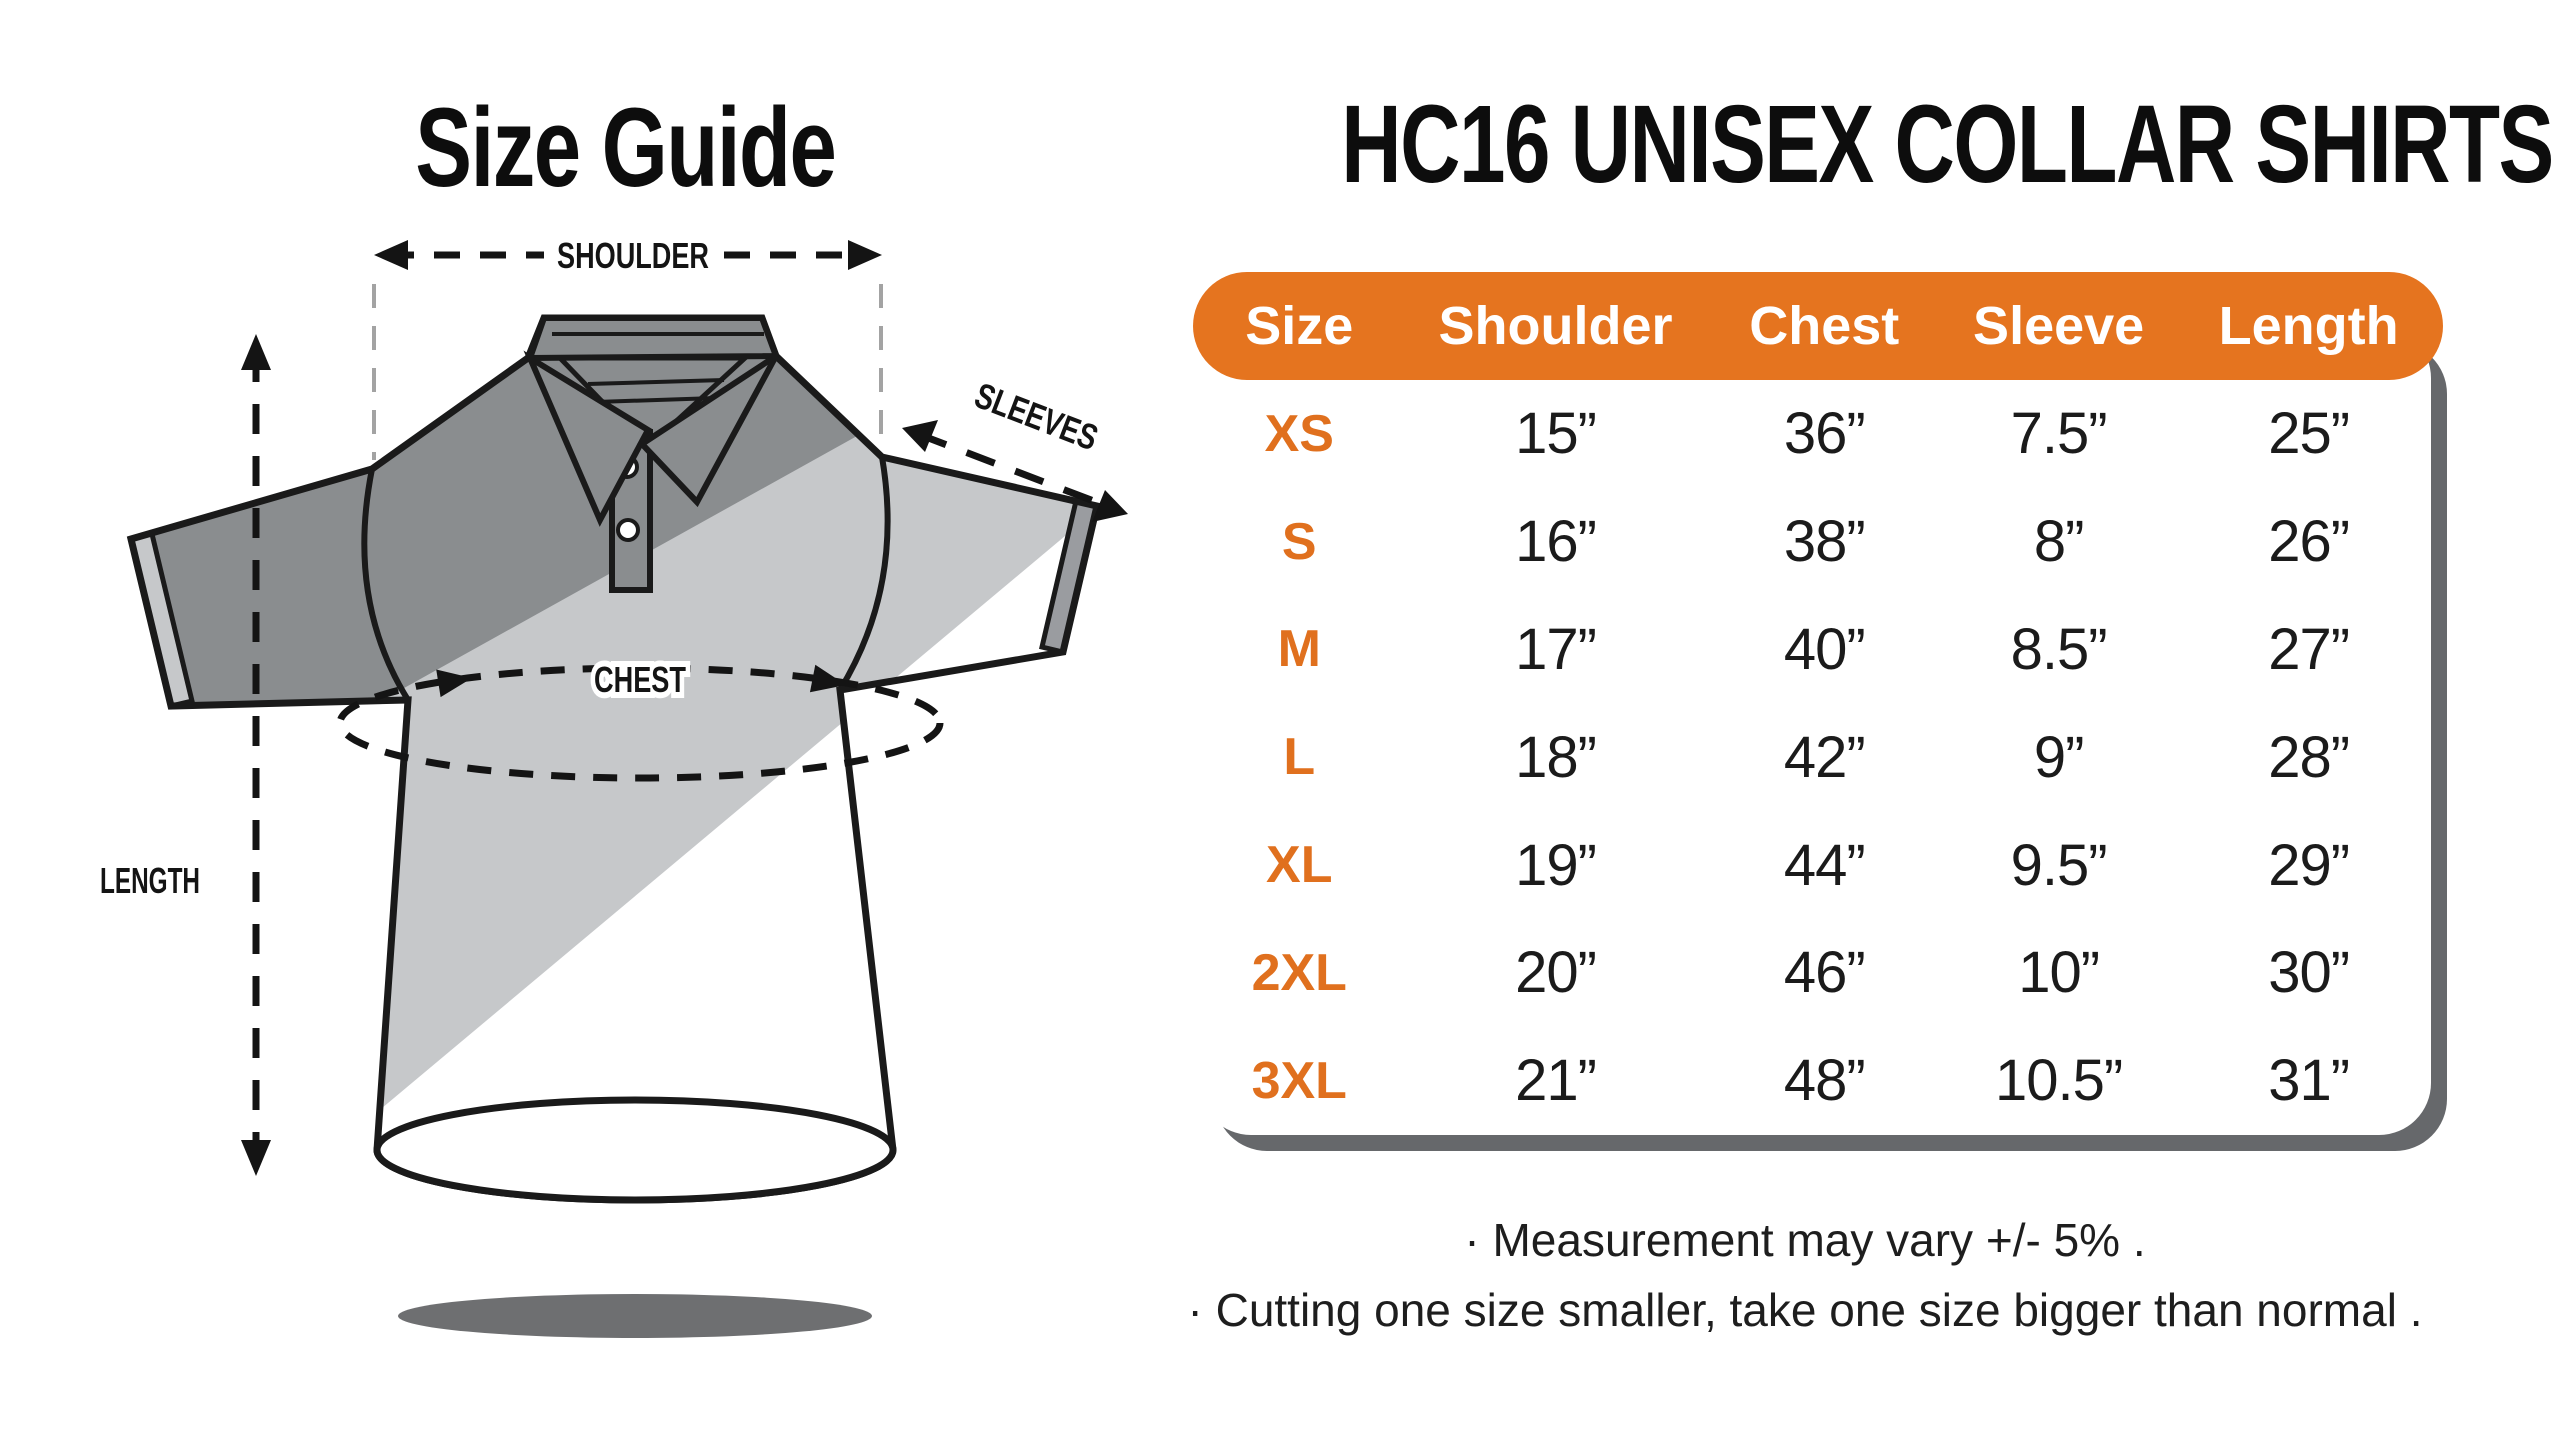 The width and height of the screenshot is (2560, 1440). Describe the element at coordinates (1947, 144) in the screenshot. I see `chart-title-text: HC16 UNISEX COLLAR SHIRTS` at that location.